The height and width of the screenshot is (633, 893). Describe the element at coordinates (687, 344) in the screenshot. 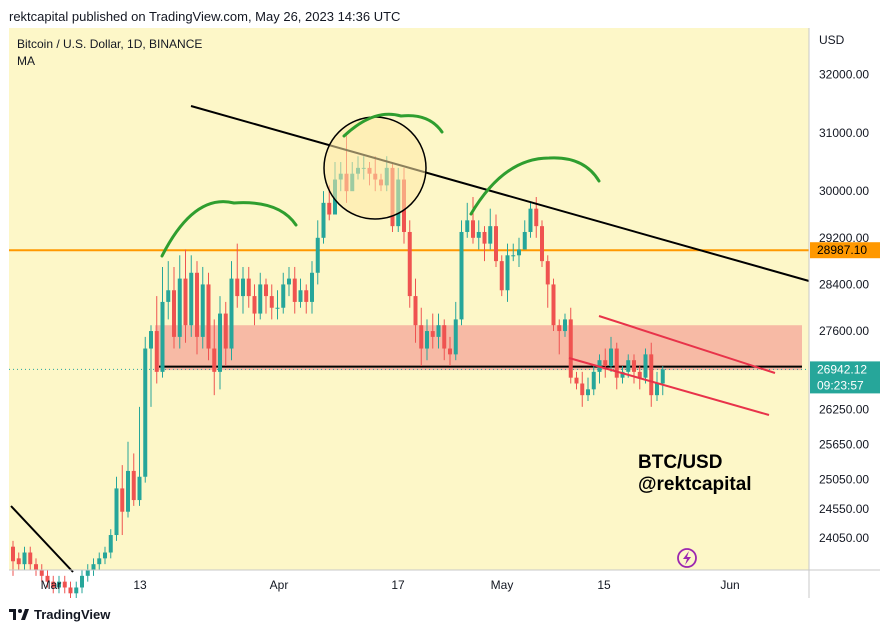

I see `channel-upper-line` at that location.